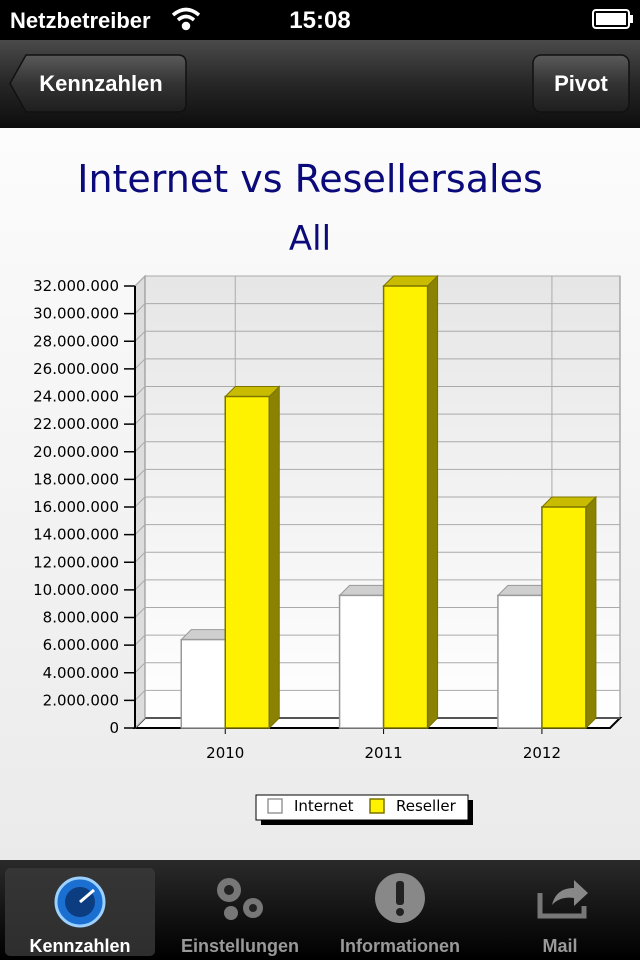 The image size is (640, 960). I want to click on back-button-label: Kennzahlen, so click(100, 83).